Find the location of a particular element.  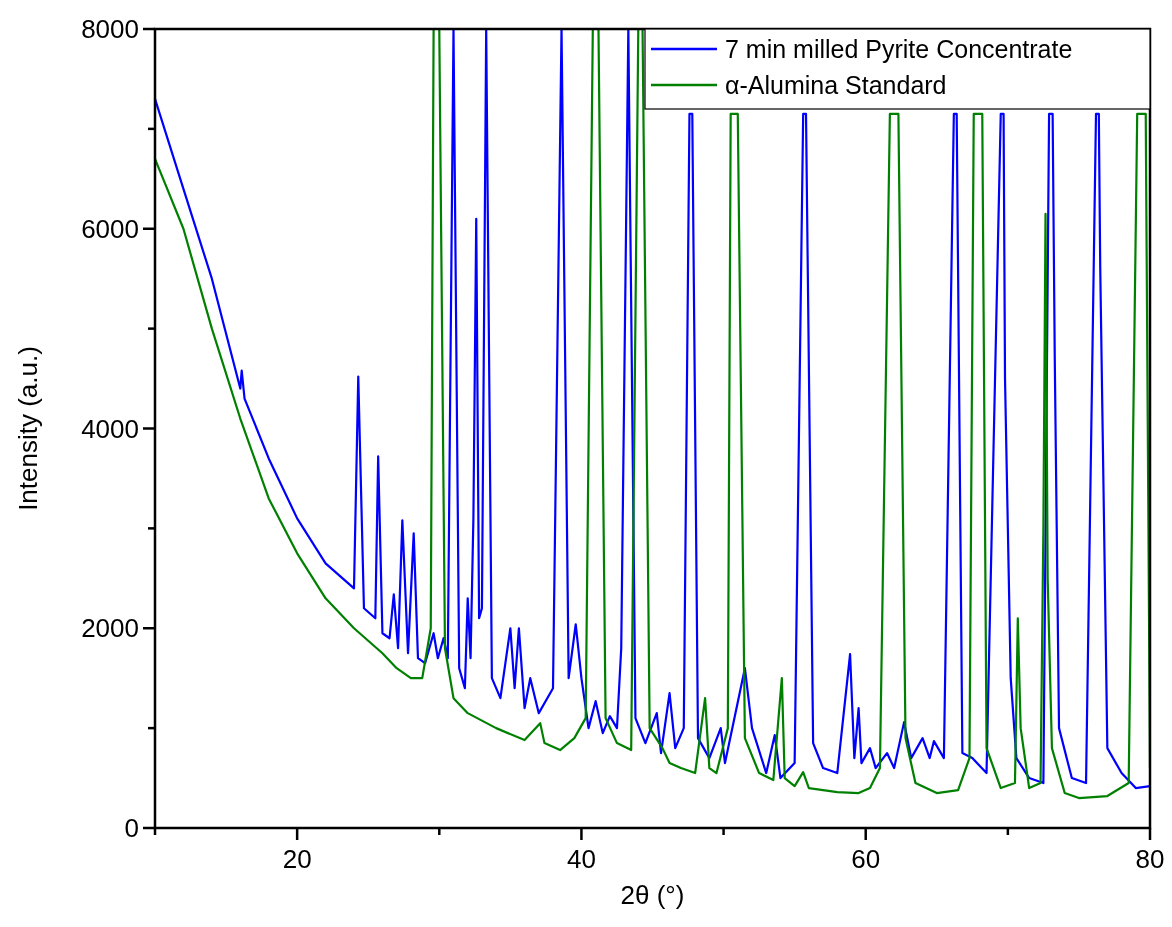

legend-label: α-Alumina Standard is located at coordinates (836, 85).